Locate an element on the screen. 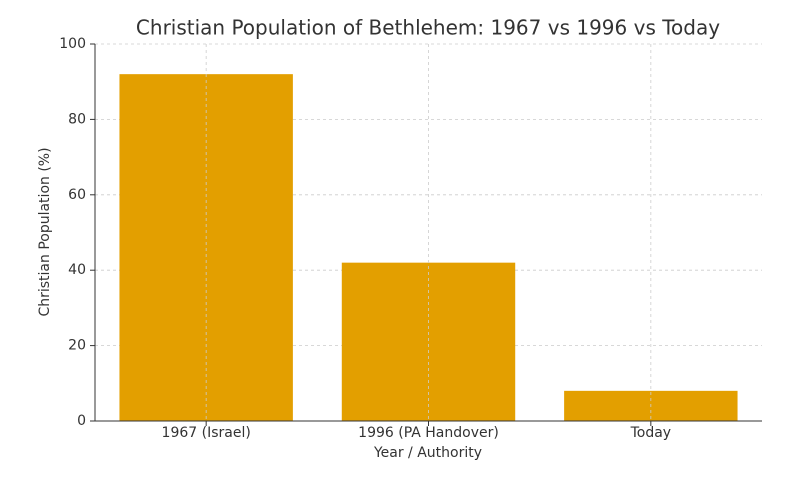  x-tick-label: 1996 (PA Handover) is located at coordinates (428, 433).